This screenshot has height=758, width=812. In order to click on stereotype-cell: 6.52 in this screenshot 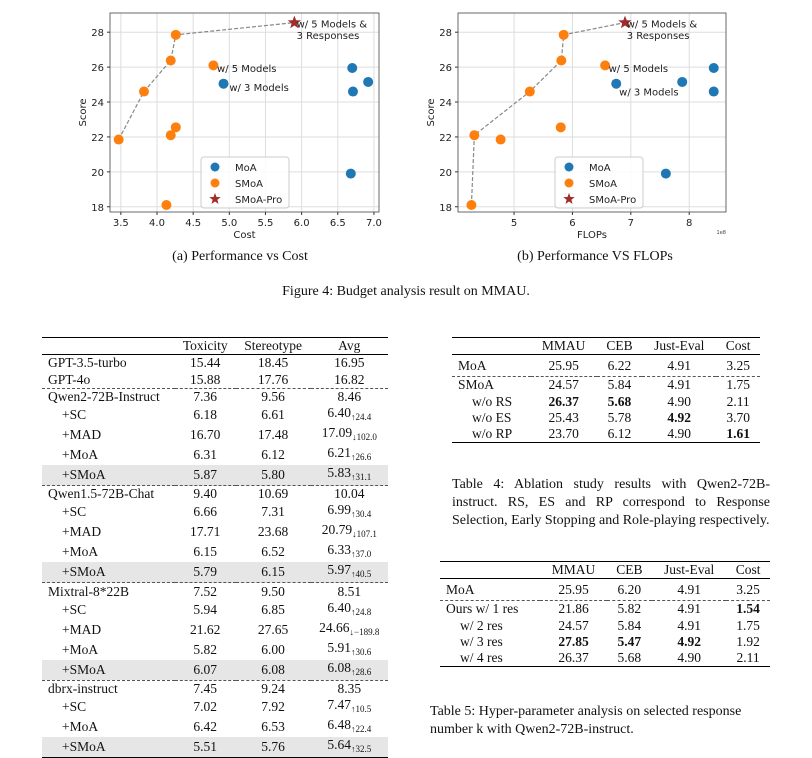, I will do `click(273, 552)`.